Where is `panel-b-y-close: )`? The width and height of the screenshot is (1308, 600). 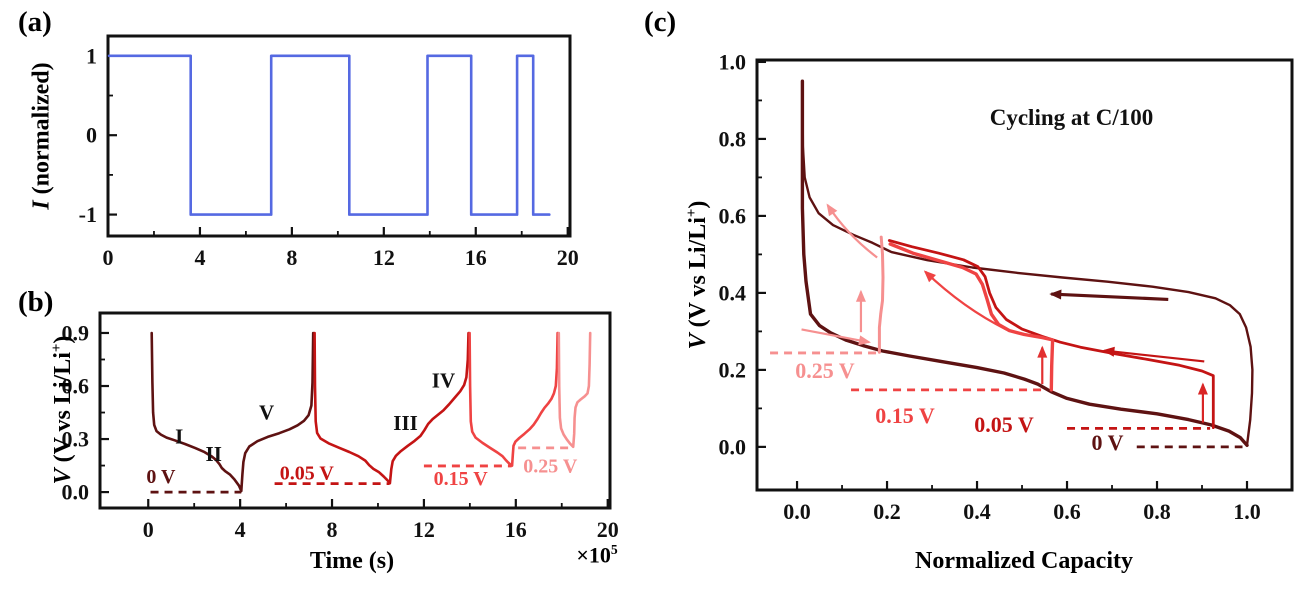
panel-b-y-close: ) is located at coordinates (63, 339).